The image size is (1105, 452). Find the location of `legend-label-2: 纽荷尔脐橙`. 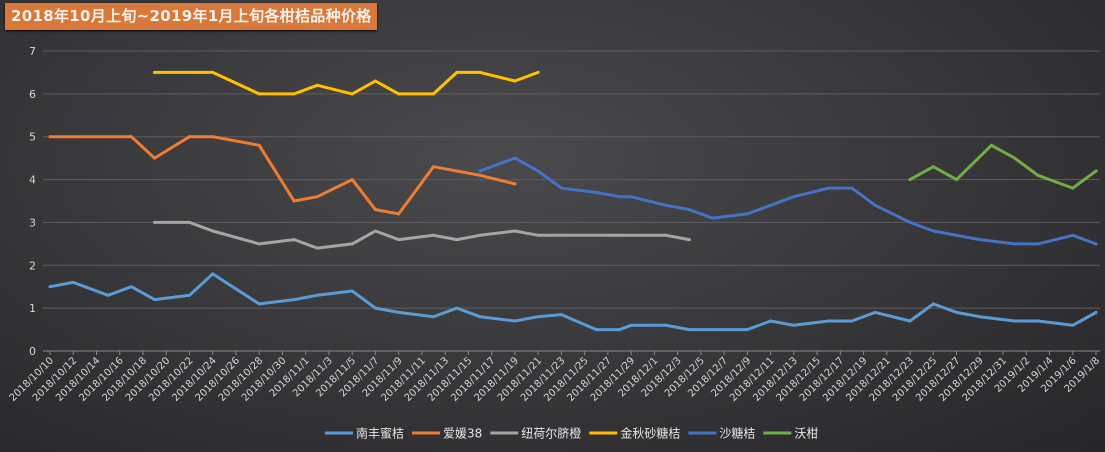

legend-label-2: 纽荷尔脐橙 is located at coordinates (551, 433).